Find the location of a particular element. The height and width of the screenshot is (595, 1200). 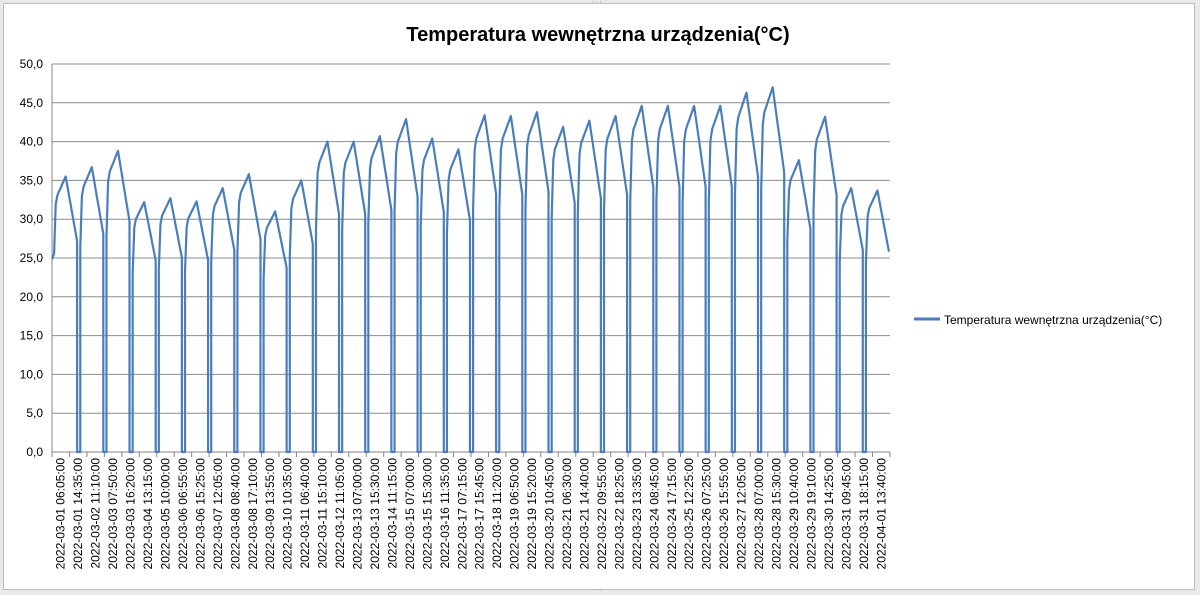

resize-handle-top: ··· is located at coordinates (597, 3).